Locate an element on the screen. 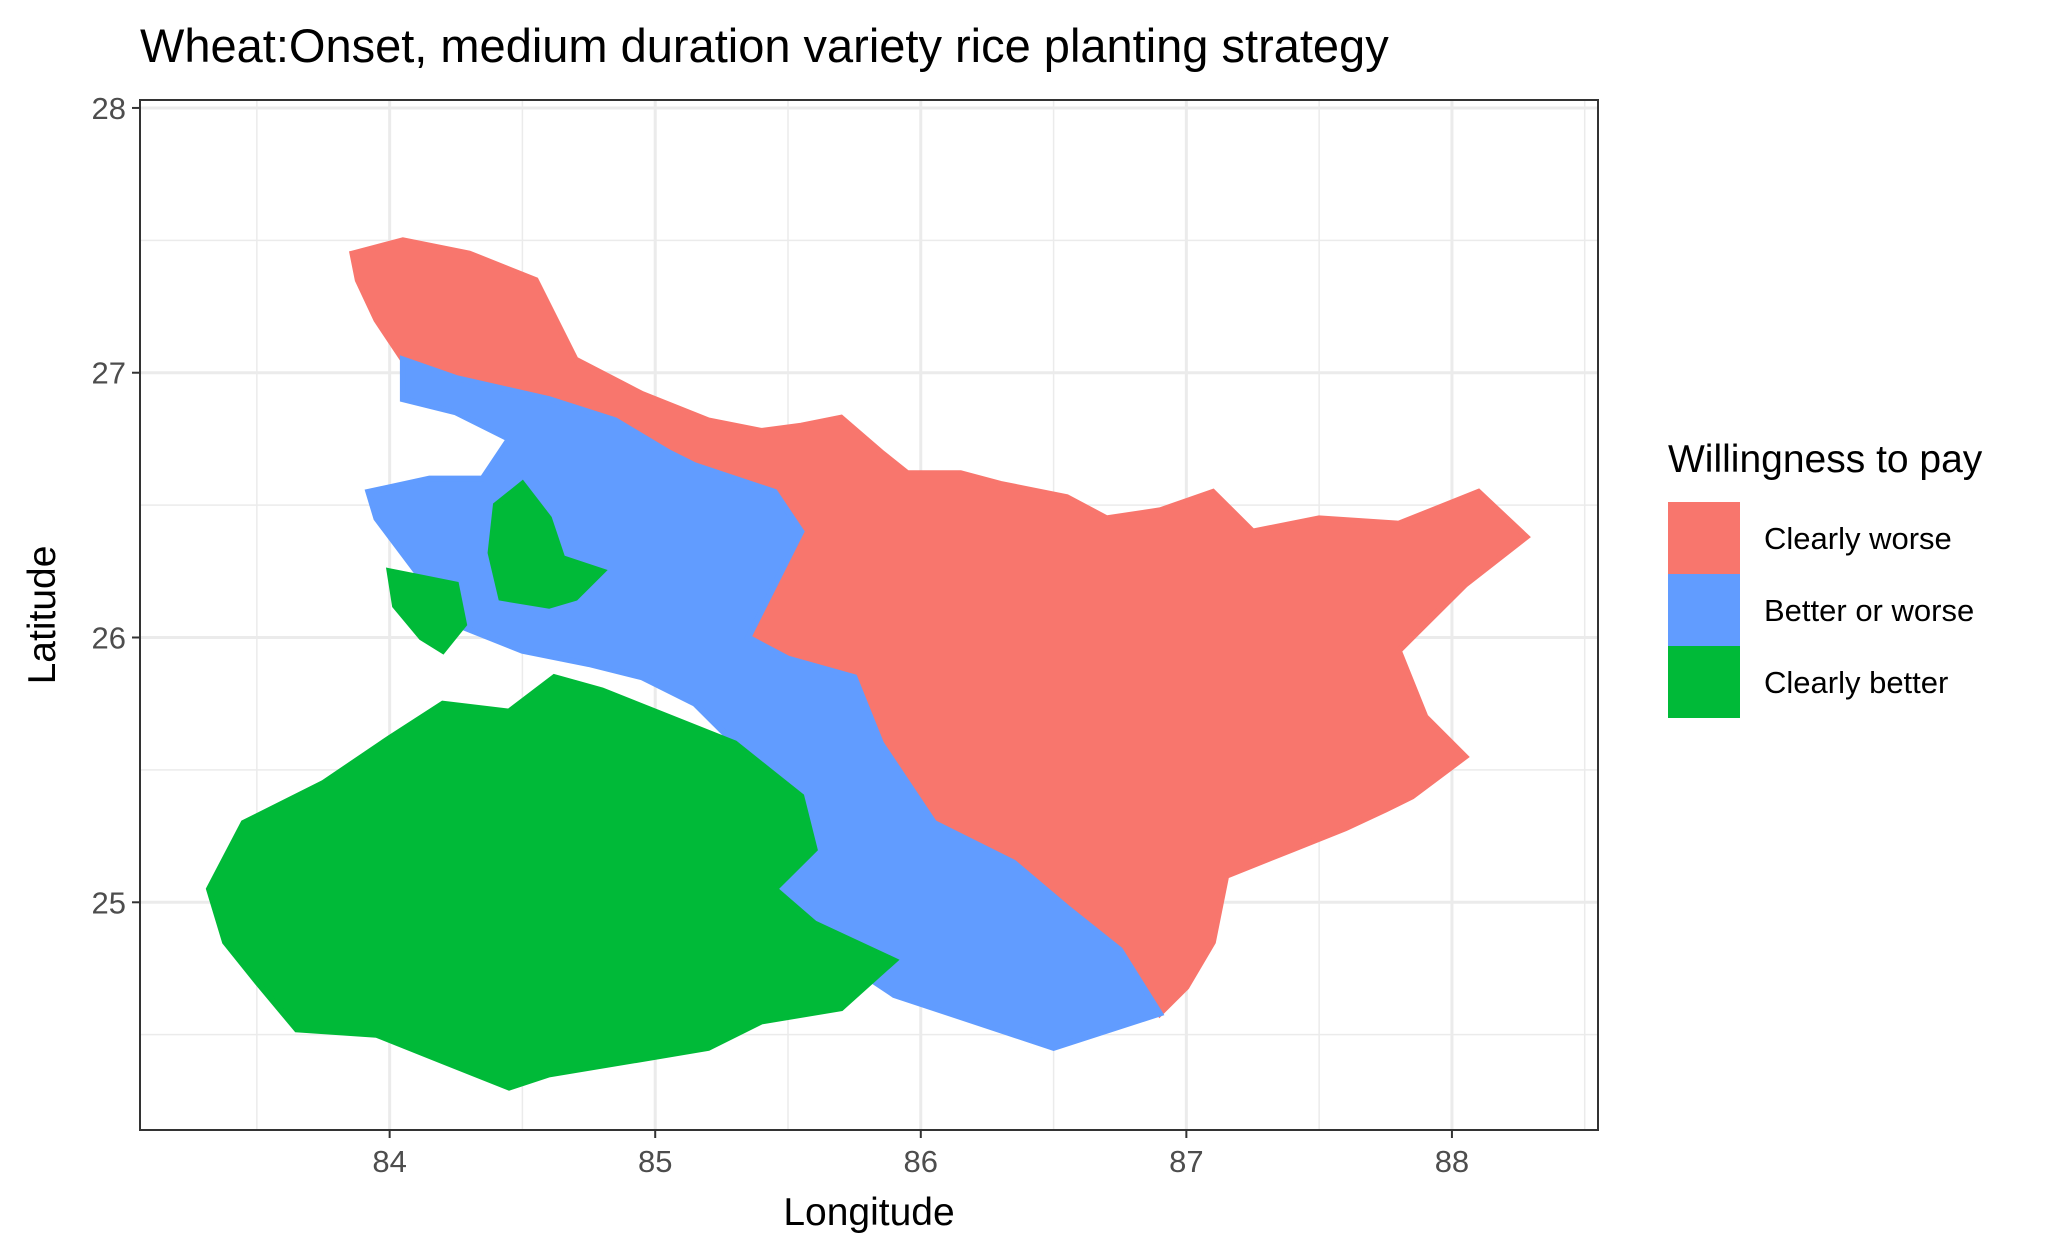  x-tick-label: 84 is located at coordinates (389, 1161).